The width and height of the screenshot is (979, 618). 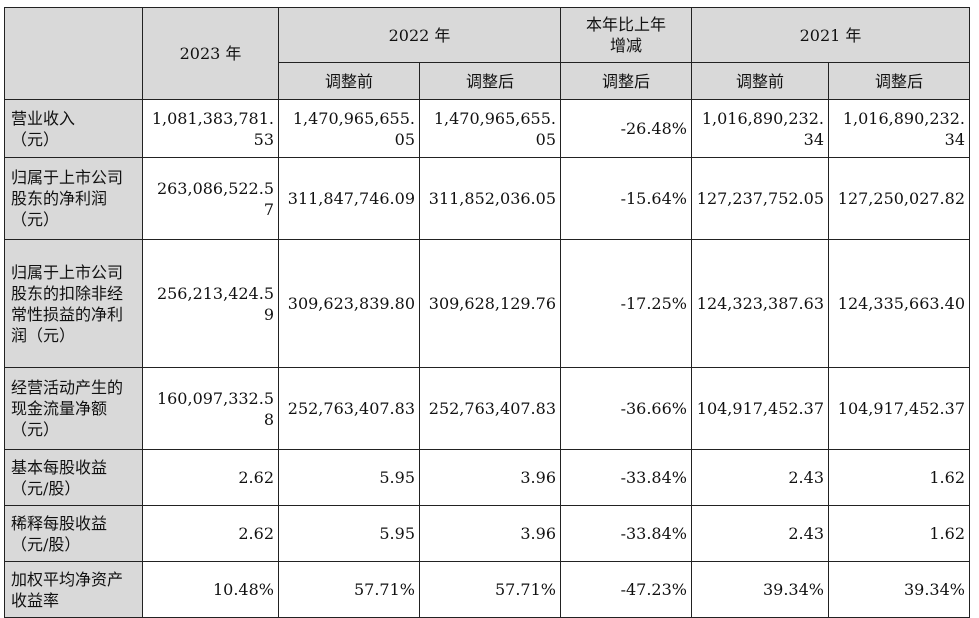 I want to click on cell-2021-before: 127,237,752.05, so click(x=760, y=198).